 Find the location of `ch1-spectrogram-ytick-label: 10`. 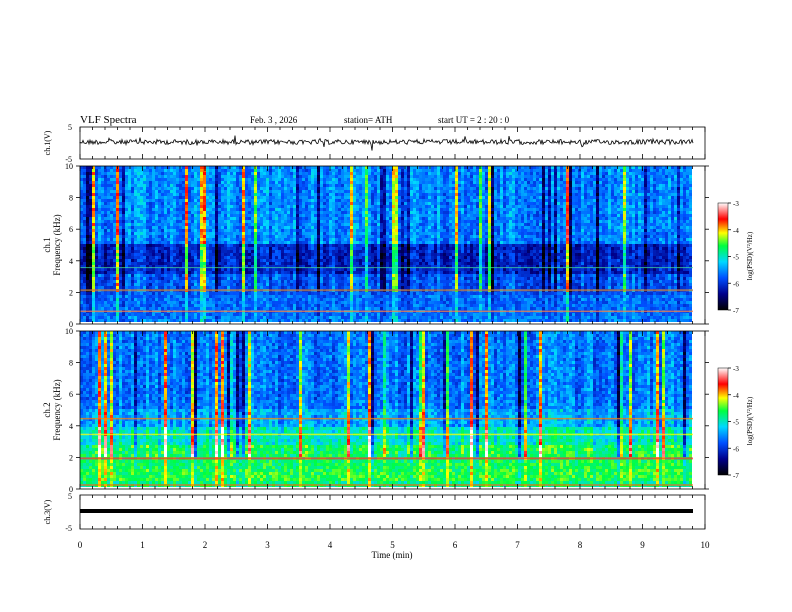

ch1-spectrogram-ytick-label: 10 is located at coordinates (69, 166).